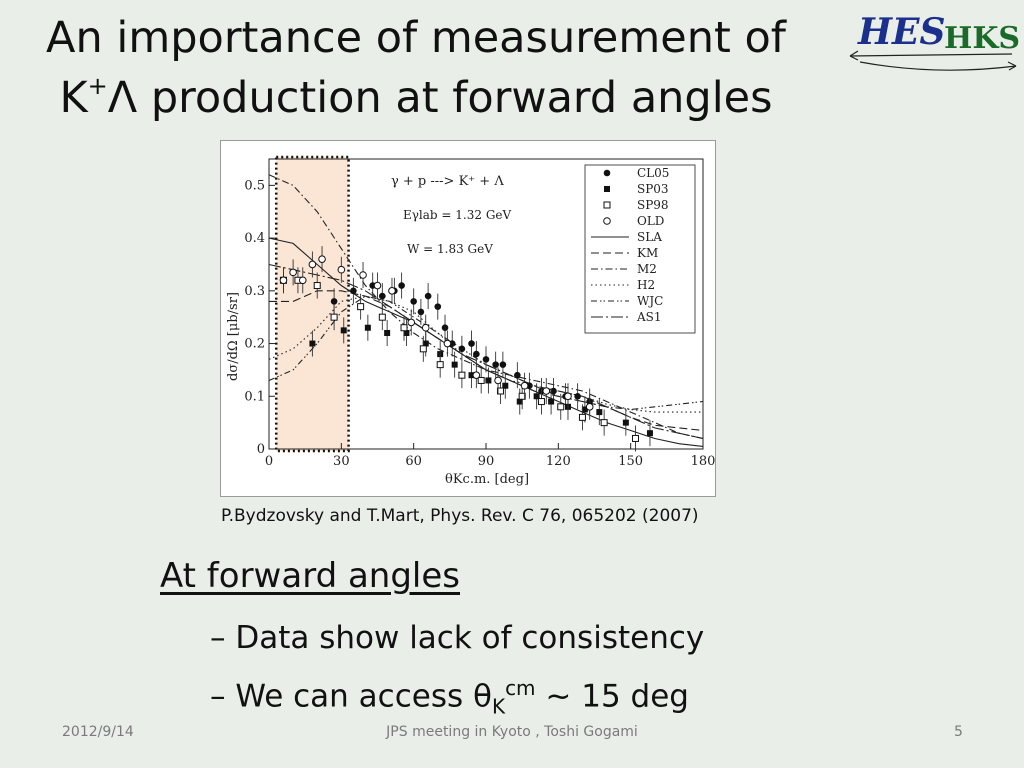 The width and height of the screenshot is (1024, 768). Describe the element at coordinates (630, 461) in the screenshot. I see `x-tick-label: 150` at that location.